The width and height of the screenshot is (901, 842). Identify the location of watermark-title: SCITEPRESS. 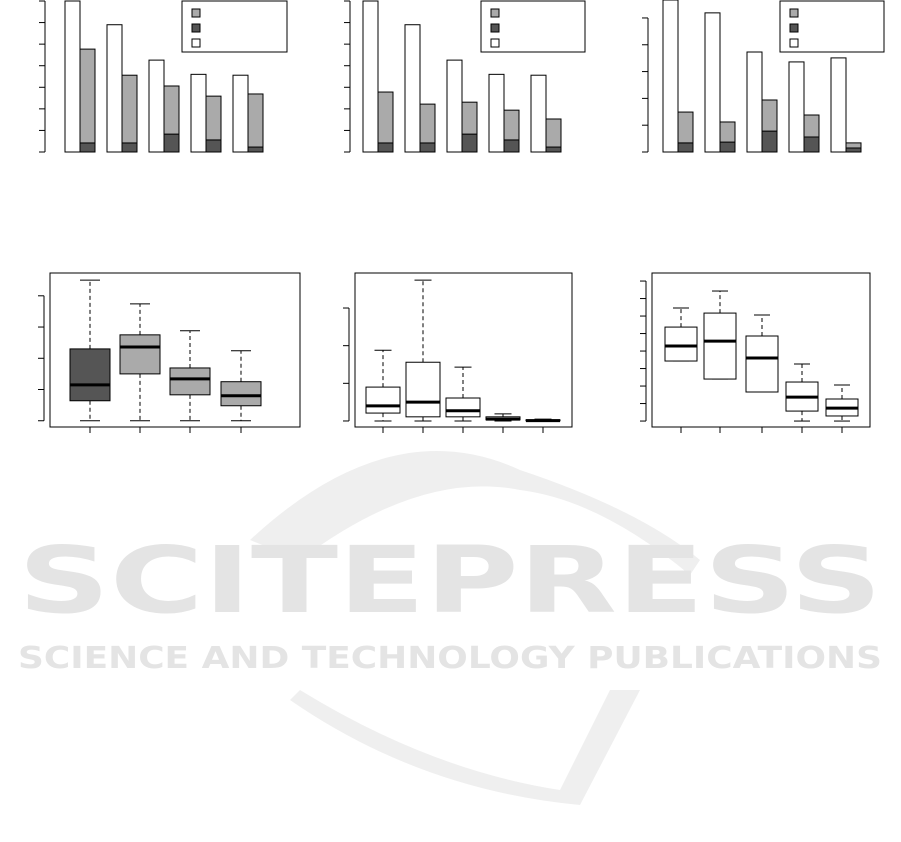
(450, 580).